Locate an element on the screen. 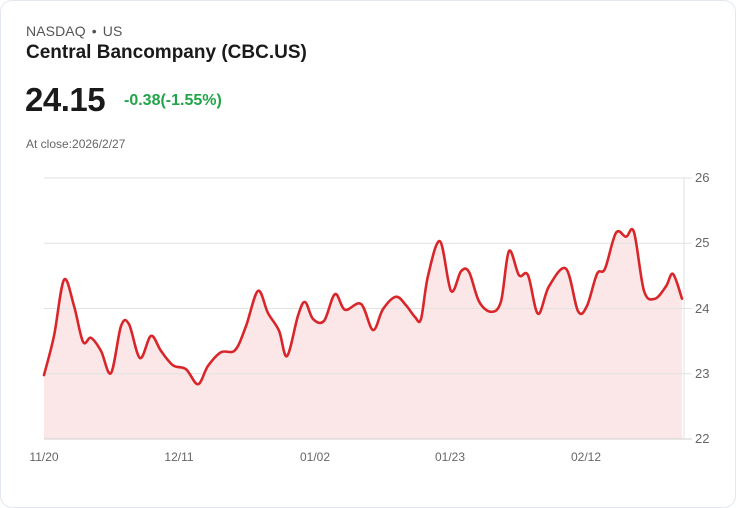 The height and width of the screenshot is (508, 736). y-tick-label: 25 is located at coordinates (702, 243).